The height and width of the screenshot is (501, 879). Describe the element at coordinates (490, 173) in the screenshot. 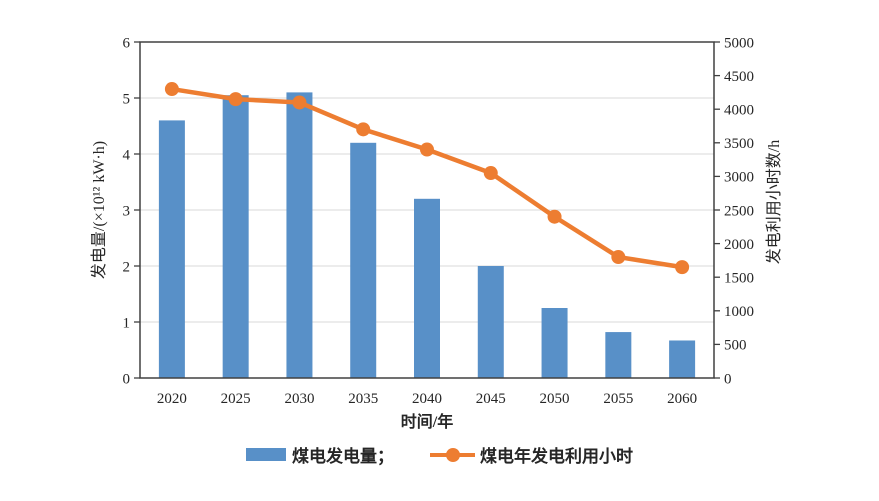

I see `data-point-2045` at that location.